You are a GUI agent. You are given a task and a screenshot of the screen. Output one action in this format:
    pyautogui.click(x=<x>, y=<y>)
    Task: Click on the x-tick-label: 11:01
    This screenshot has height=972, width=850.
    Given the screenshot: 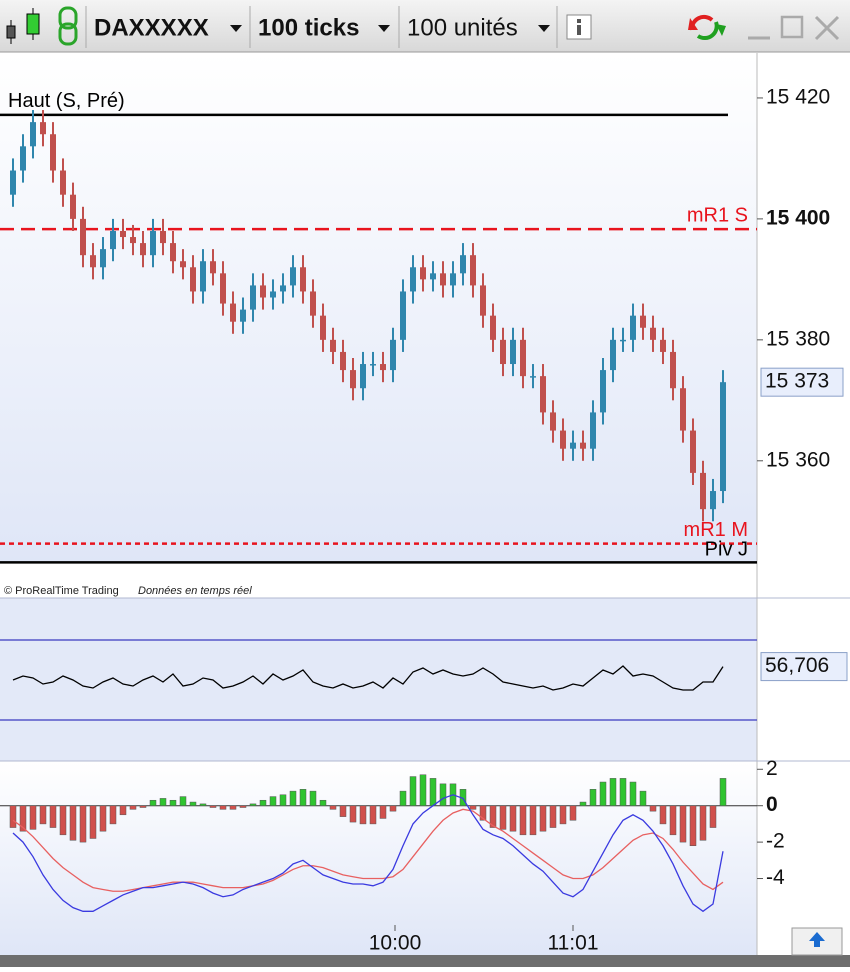 What is the action you would take?
    pyautogui.click(x=573, y=943)
    